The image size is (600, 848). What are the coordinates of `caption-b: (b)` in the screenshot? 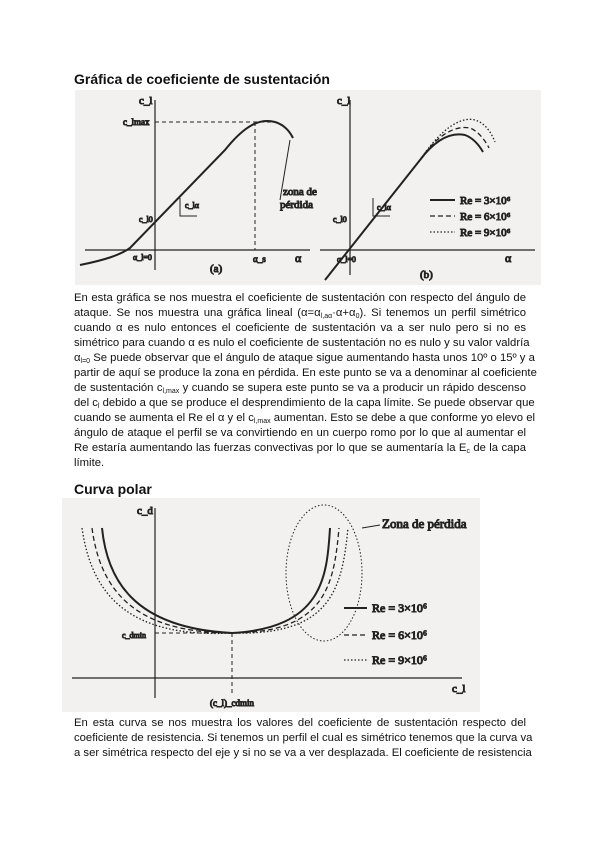 It's located at (426, 275).